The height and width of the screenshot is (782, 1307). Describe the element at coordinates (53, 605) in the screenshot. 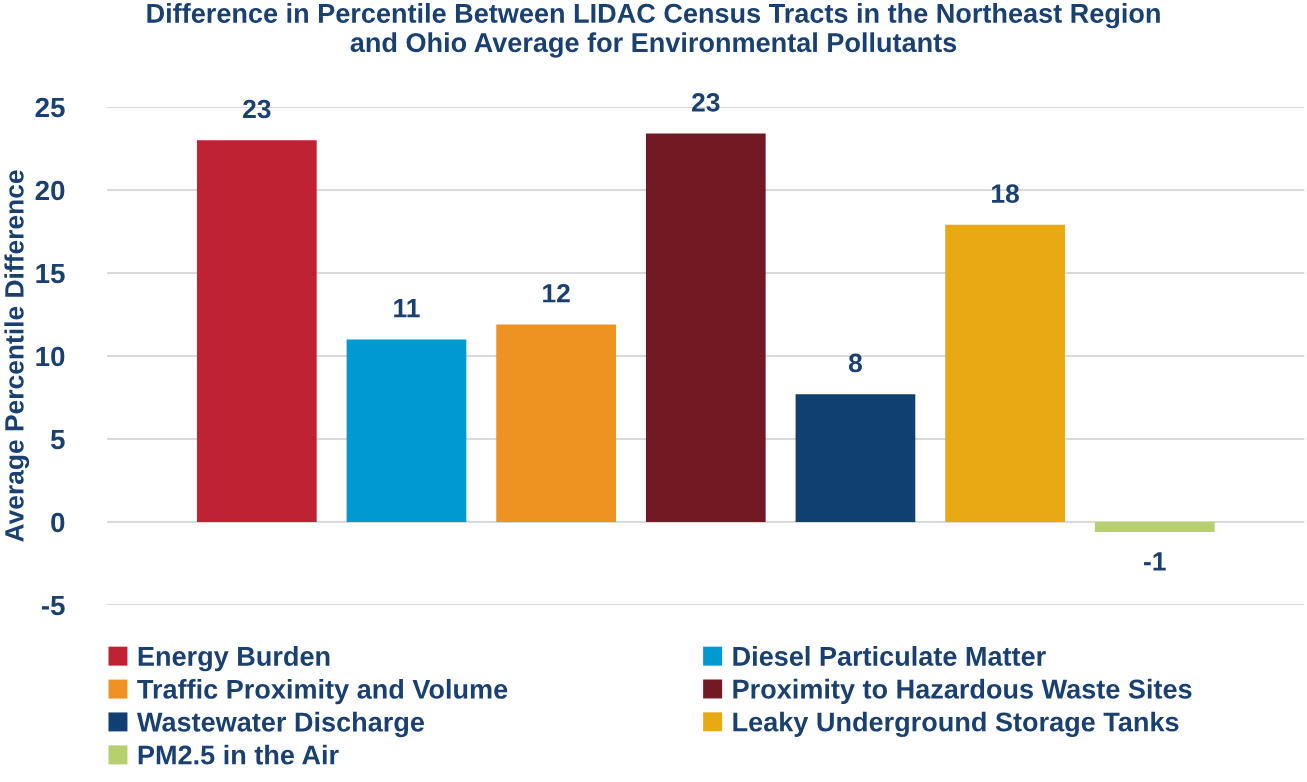

I see `y-tick-label: -5` at that location.